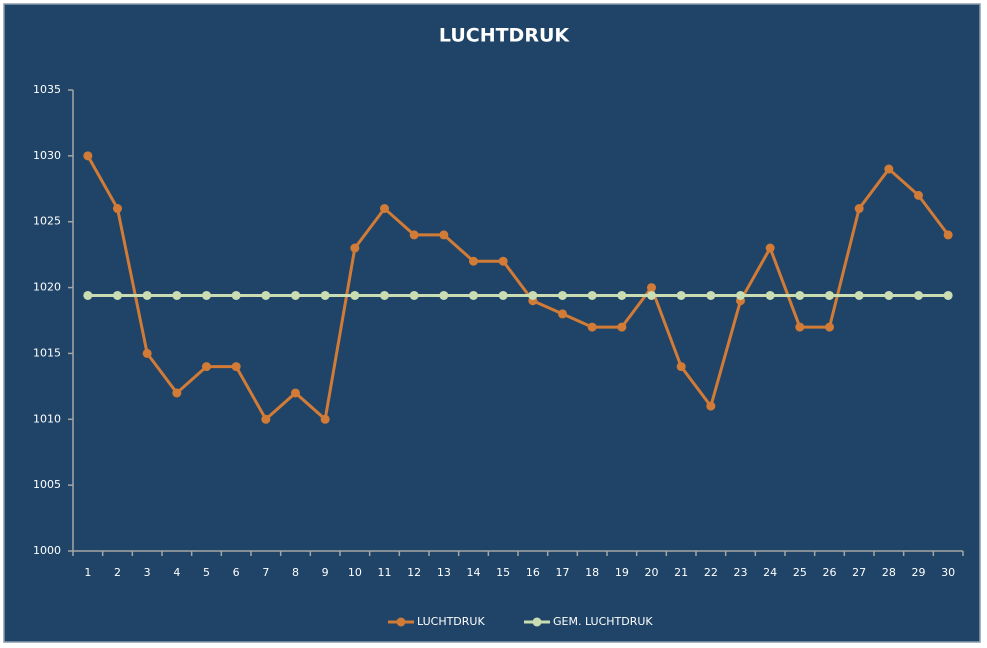  What do you see at coordinates (325, 572) in the screenshot?
I see `x-tick-label: 9` at bounding box center [325, 572].